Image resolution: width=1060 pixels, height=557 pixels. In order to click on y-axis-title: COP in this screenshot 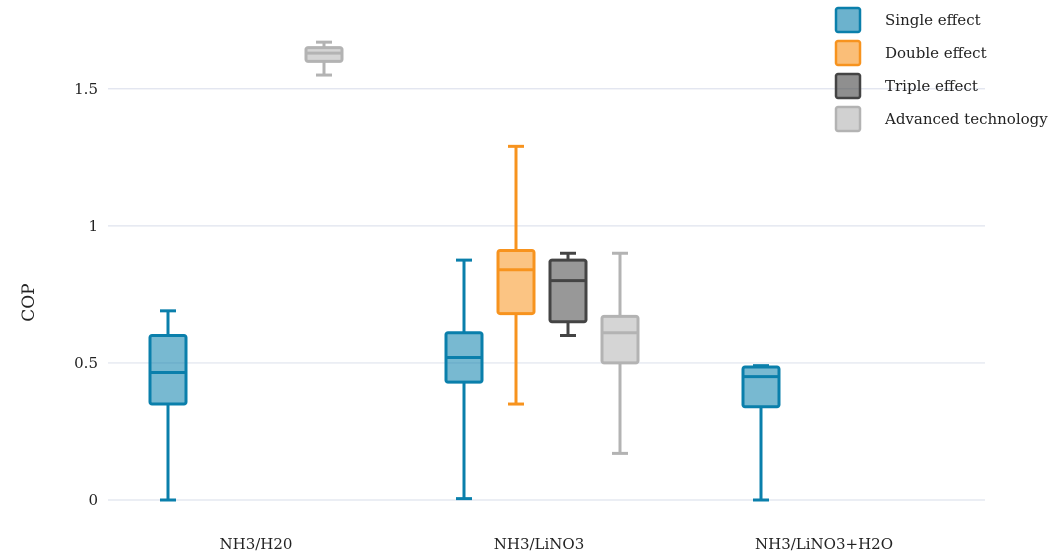, I will do `click(29, 302)`.